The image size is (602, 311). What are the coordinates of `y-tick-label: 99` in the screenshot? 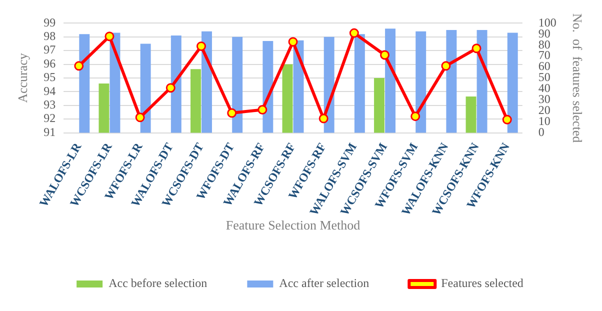 It's located at (50, 22).